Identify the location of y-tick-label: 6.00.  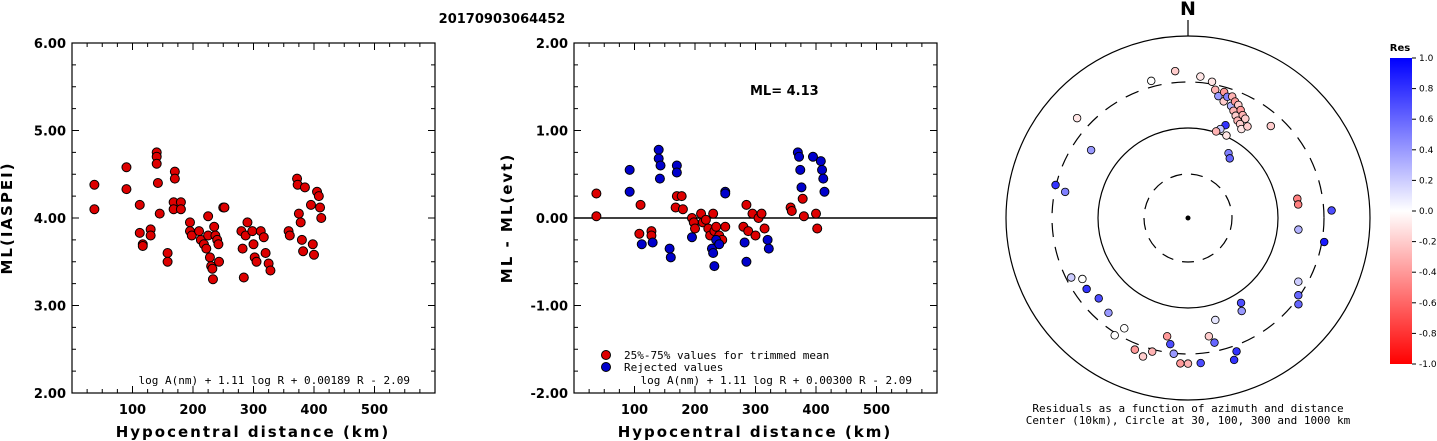
(50, 44).